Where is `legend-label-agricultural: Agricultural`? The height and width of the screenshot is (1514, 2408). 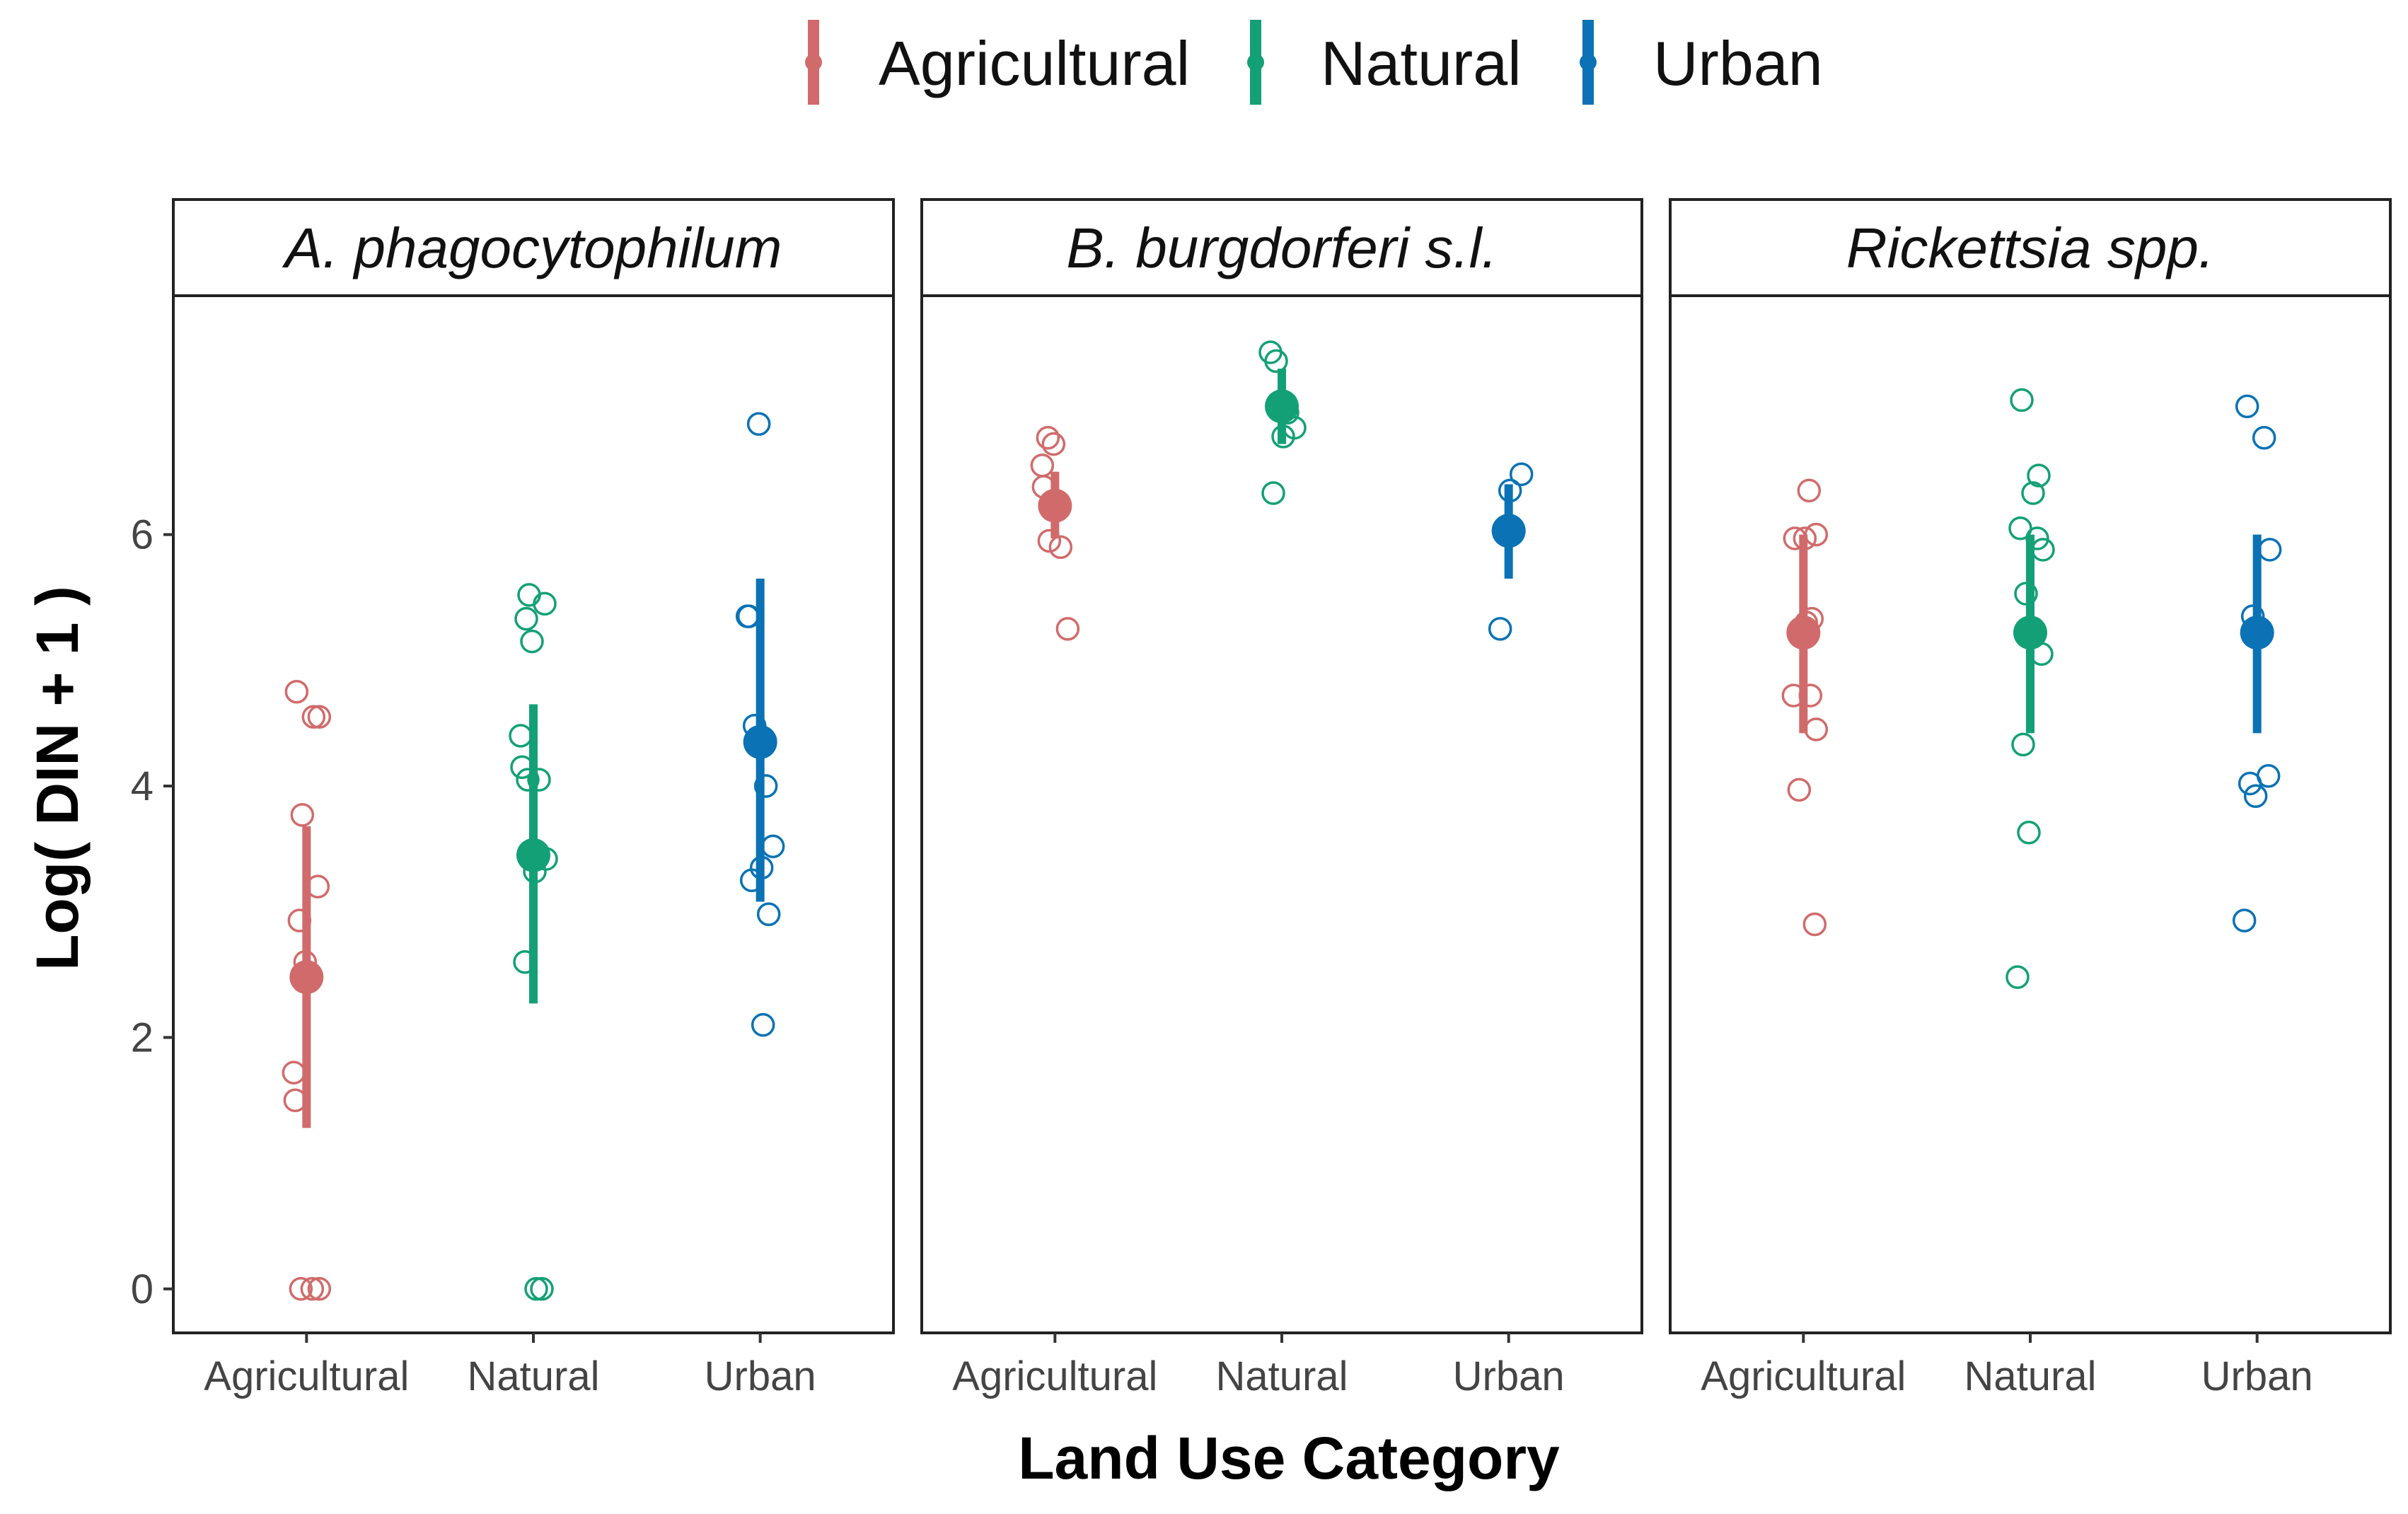
legend-label-agricultural: Agricultural is located at coordinates (1034, 63).